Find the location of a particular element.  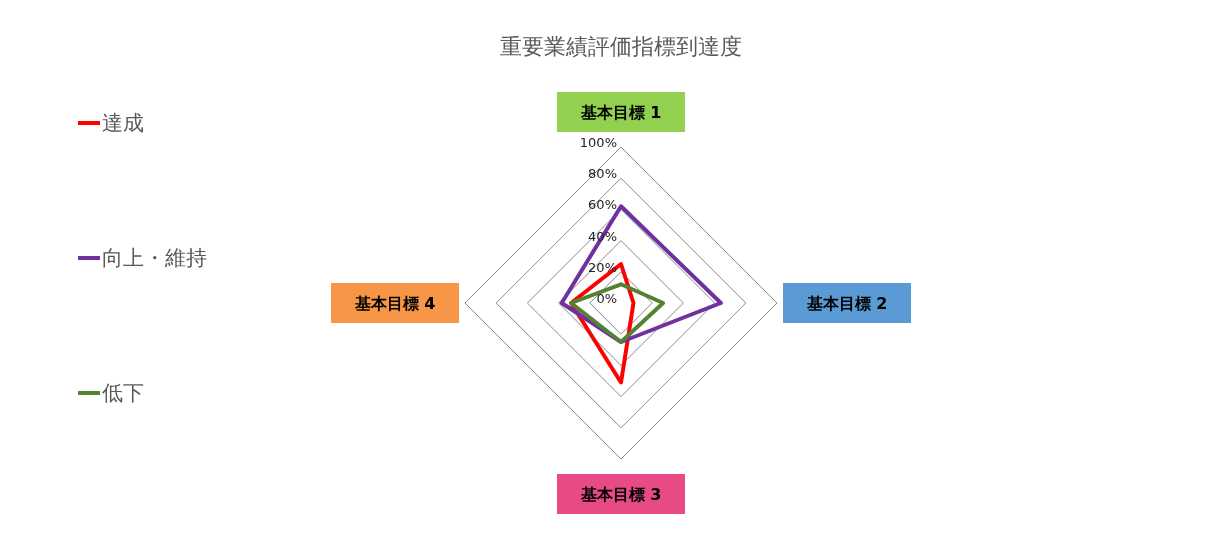

y-tick-label: 100% is located at coordinates (598, 142).